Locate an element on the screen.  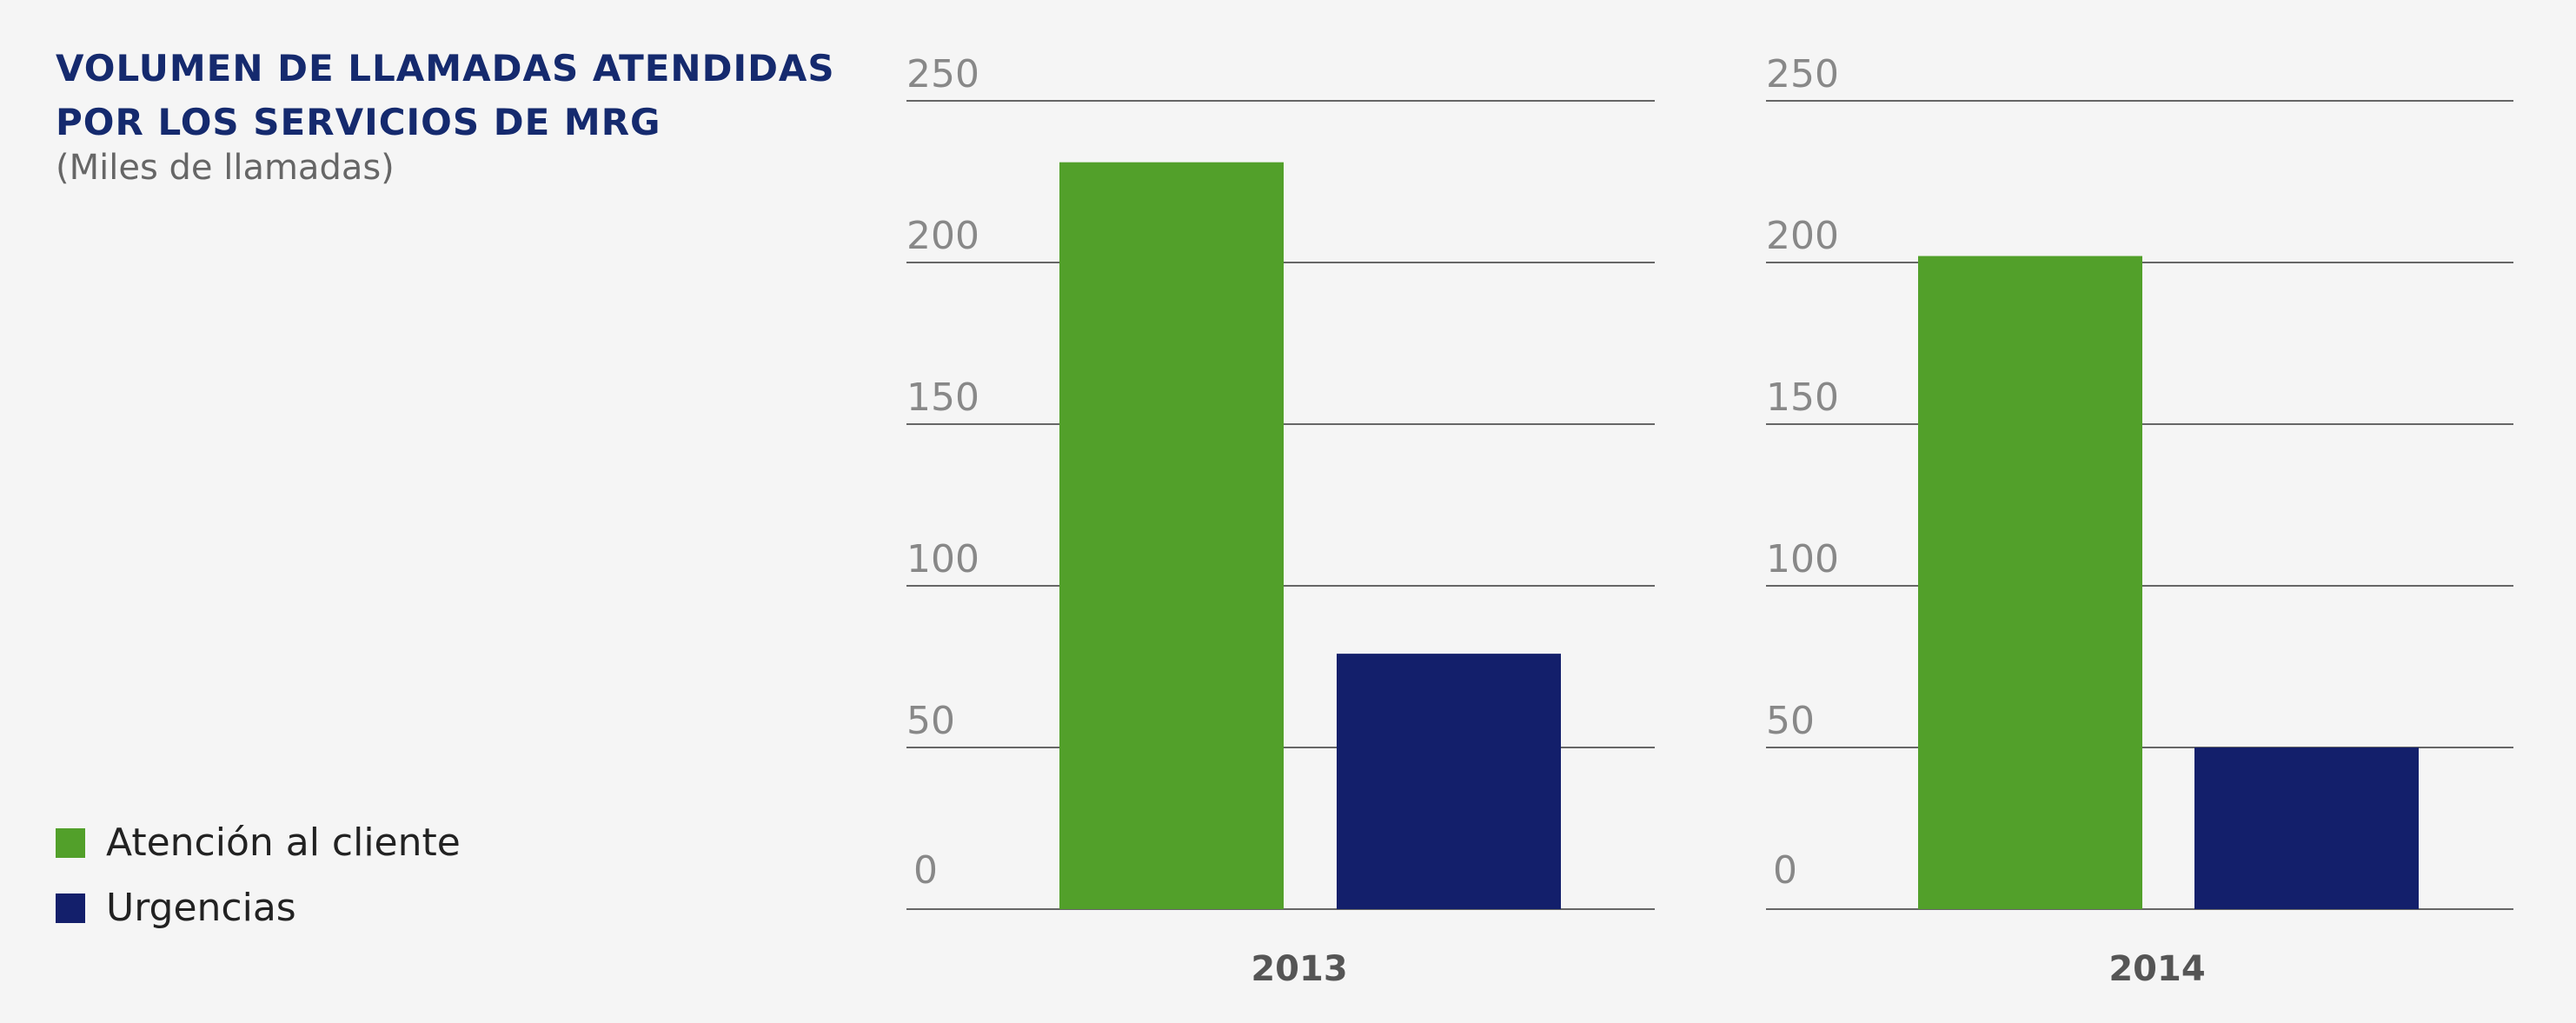
legend-item-urgencias: Urgencias is located at coordinates (258, 908).